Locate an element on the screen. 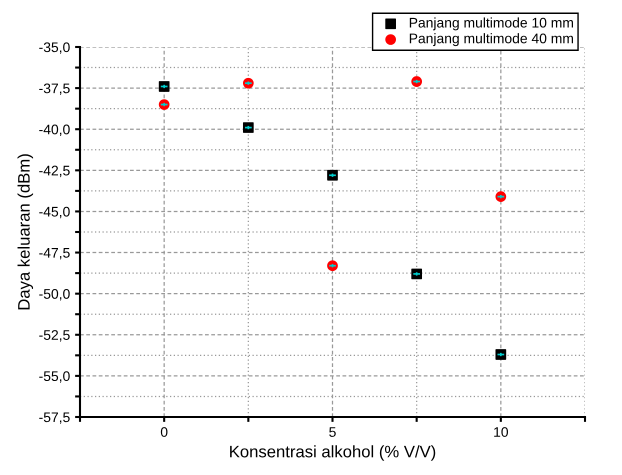  y-tick-label: -57,5 is located at coordinates (54, 418).